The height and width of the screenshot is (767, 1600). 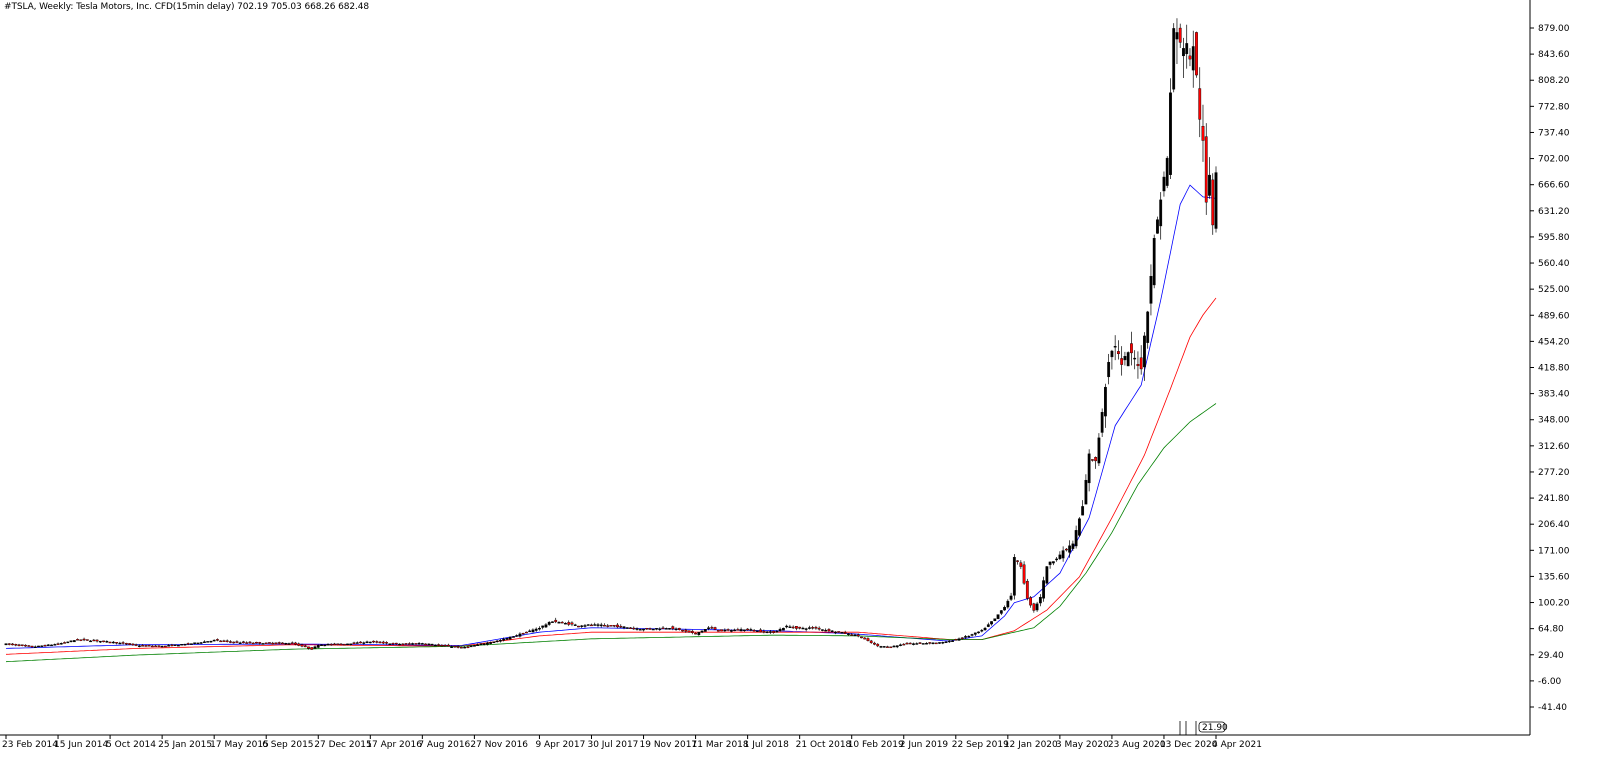 What do you see at coordinates (1189, 745) in the screenshot?
I see `x-tick-label: 13 Dec 2020` at bounding box center [1189, 745].